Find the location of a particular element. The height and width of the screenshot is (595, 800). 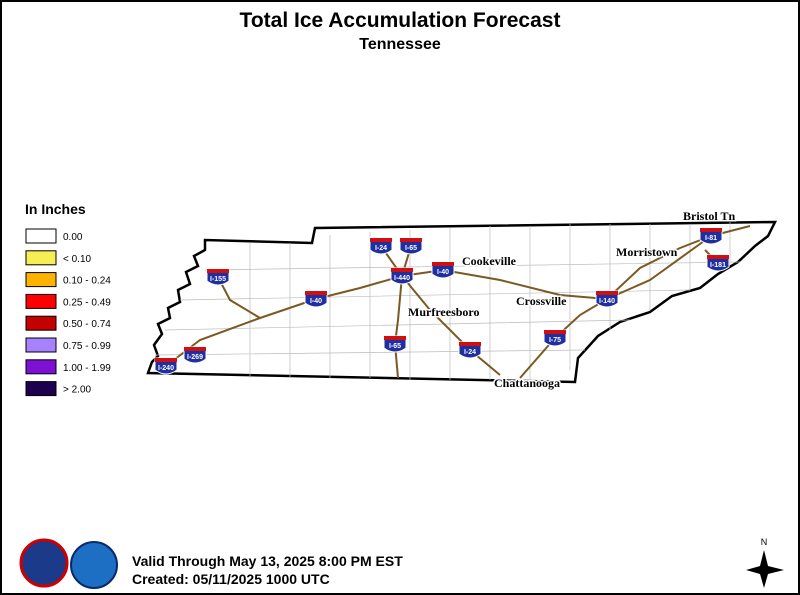

subtitle: Tennessee is located at coordinates (400, 44).